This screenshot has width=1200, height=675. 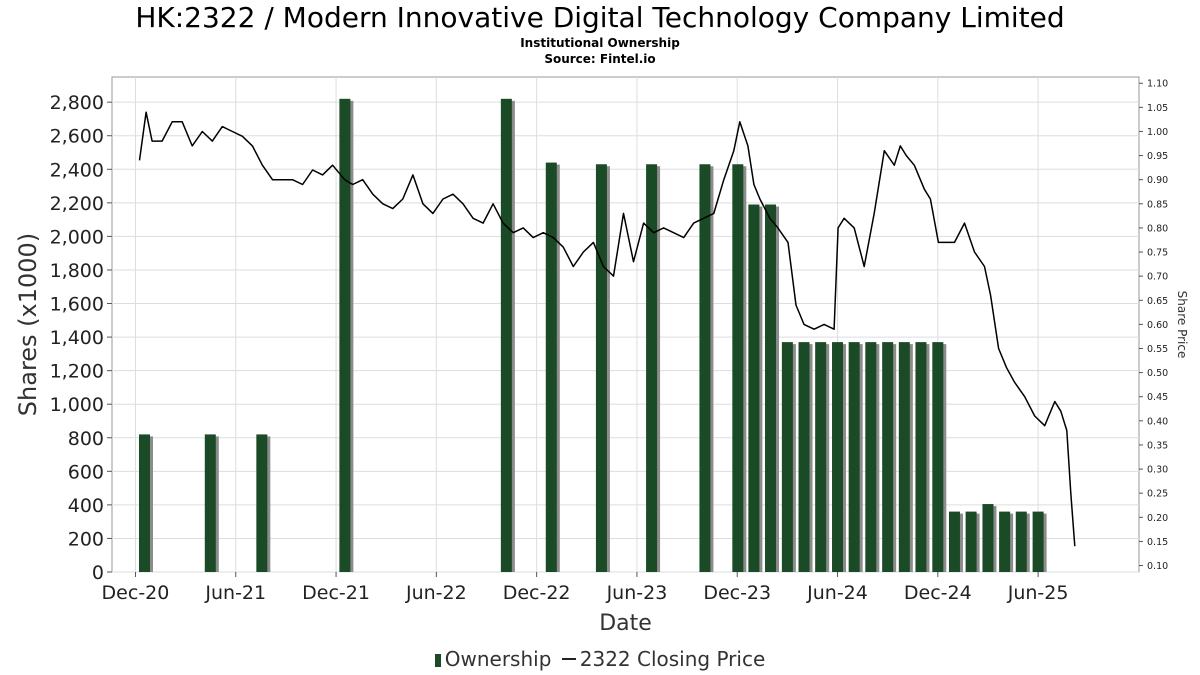 What do you see at coordinates (1157, 204) in the screenshot?
I see `y2-tick-label: 0.85` at bounding box center [1157, 204].